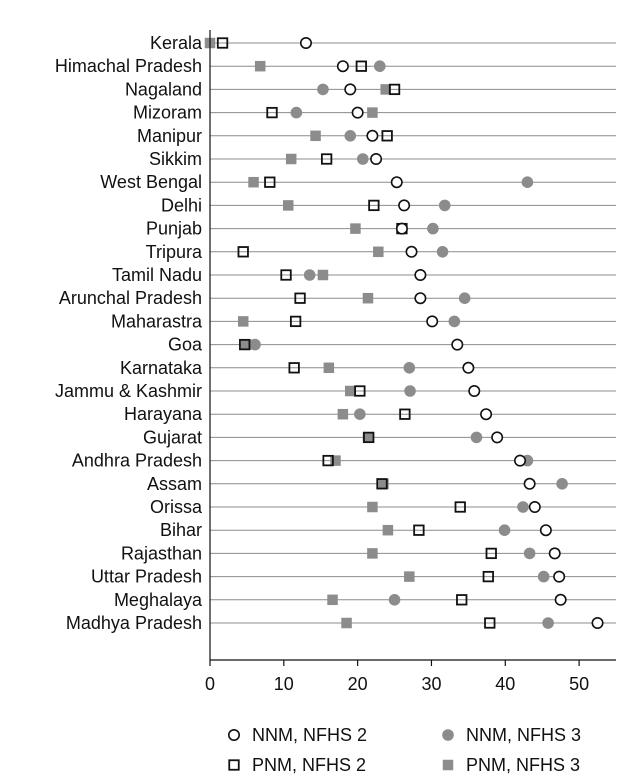 The height and width of the screenshot is (779, 618). What do you see at coordinates (161, 553) in the screenshot?
I see `row-label: Rajasthan` at bounding box center [161, 553].